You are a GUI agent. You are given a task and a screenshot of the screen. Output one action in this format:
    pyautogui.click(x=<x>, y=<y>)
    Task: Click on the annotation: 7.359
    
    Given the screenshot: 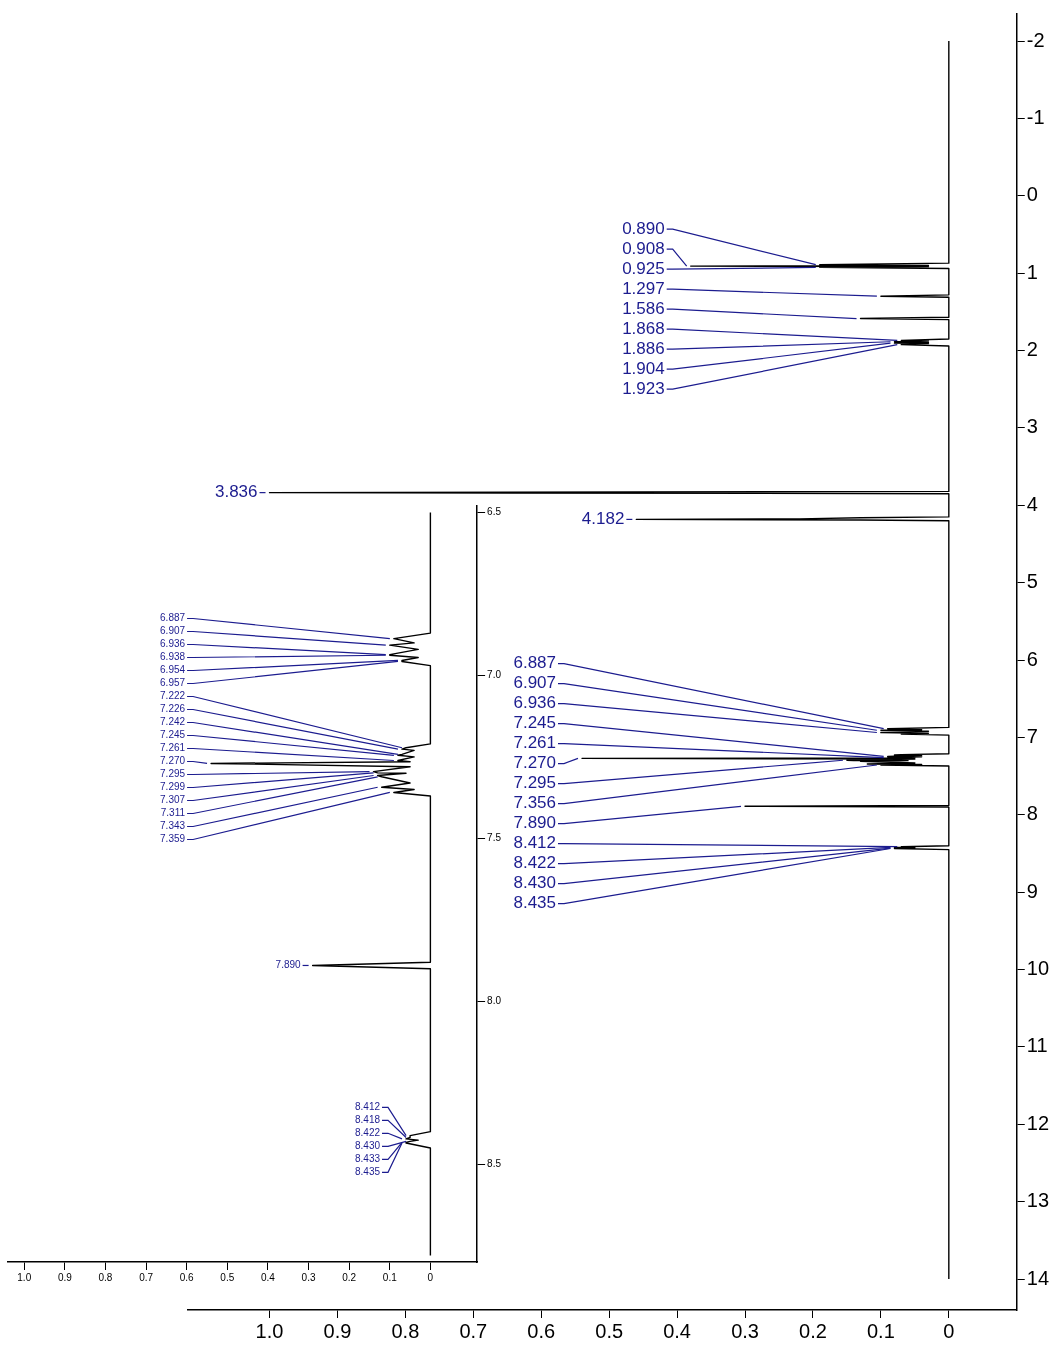 What is the action you would take?
    pyautogui.click(x=173, y=839)
    